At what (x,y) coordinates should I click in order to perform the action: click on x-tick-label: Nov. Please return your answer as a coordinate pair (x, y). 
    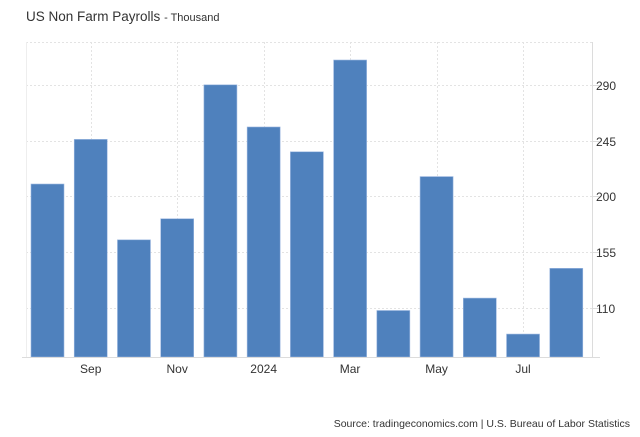
    Looking at the image, I should click on (177, 369).